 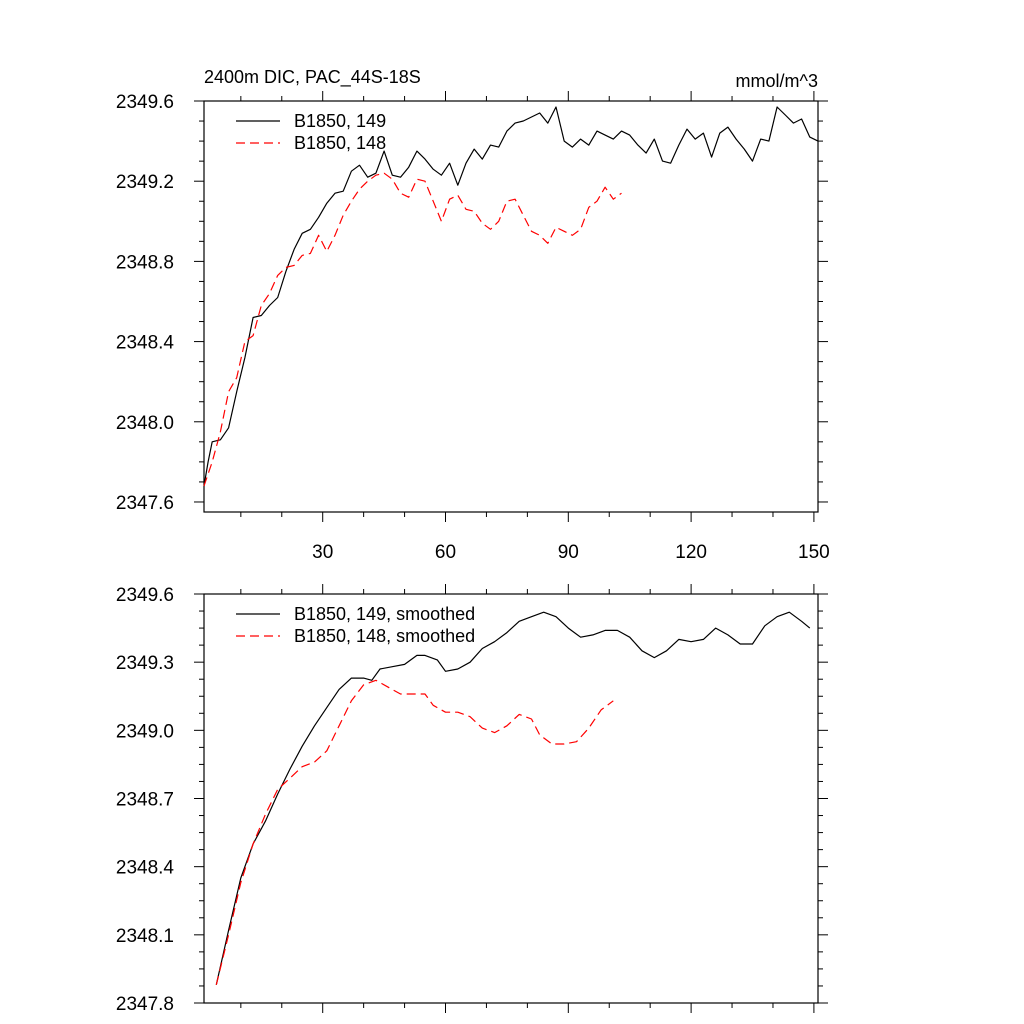 I want to click on legend-label: B1850, 148, so click(x=340, y=143).